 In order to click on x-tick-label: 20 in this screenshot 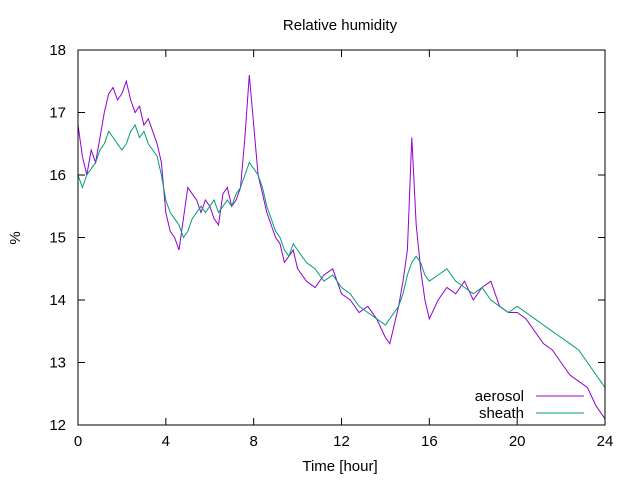, I will do `click(517, 441)`.